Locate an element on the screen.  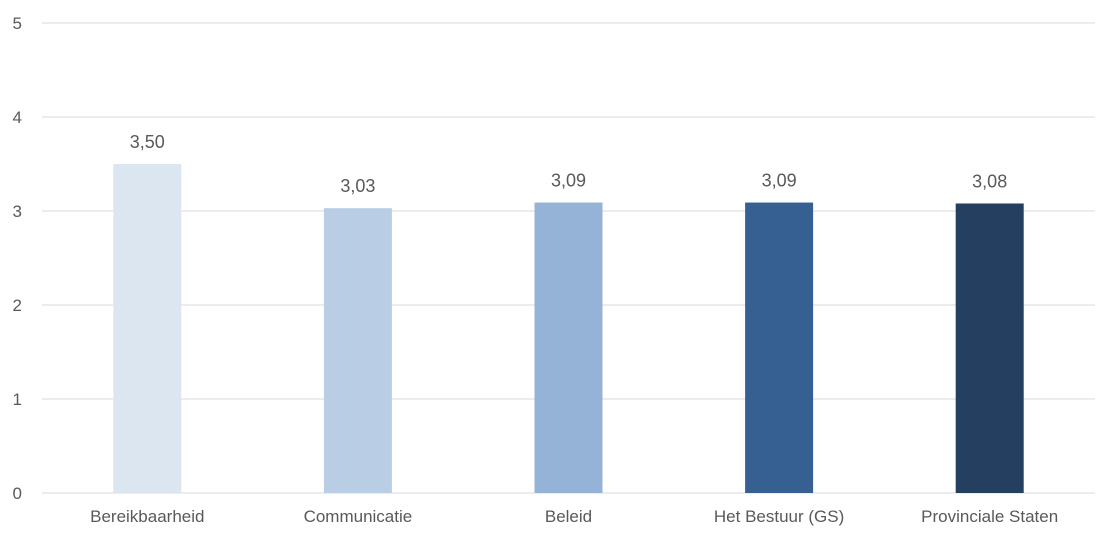
y-tick-label: 5 is located at coordinates (17, 23).